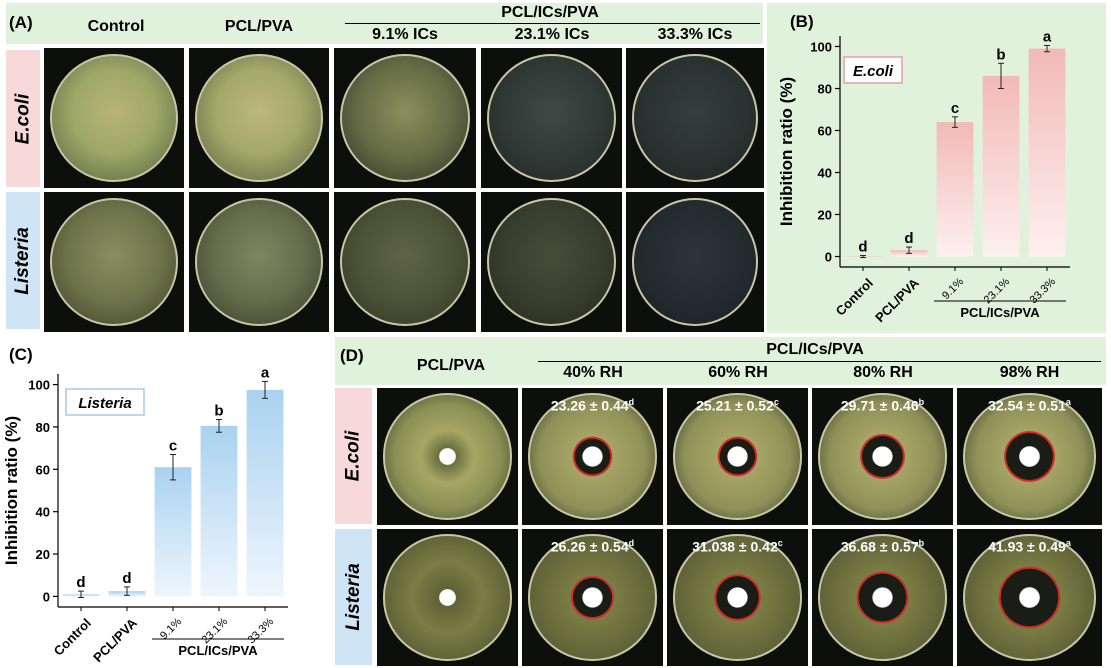 The height and width of the screenshot is (668, 1111). Describe the element at coordinates (552, 34) in the screenshot. I see `col-header-23-1: 23.1% ICs` at that location.